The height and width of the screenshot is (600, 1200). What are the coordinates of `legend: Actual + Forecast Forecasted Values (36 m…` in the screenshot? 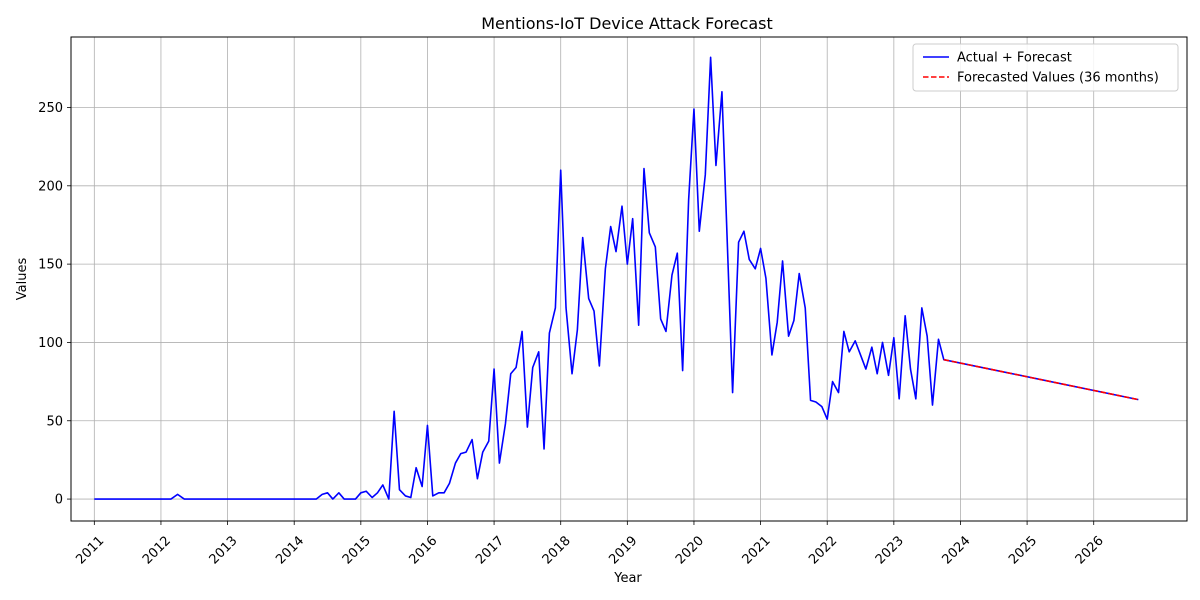 It's located at (1045, 67).